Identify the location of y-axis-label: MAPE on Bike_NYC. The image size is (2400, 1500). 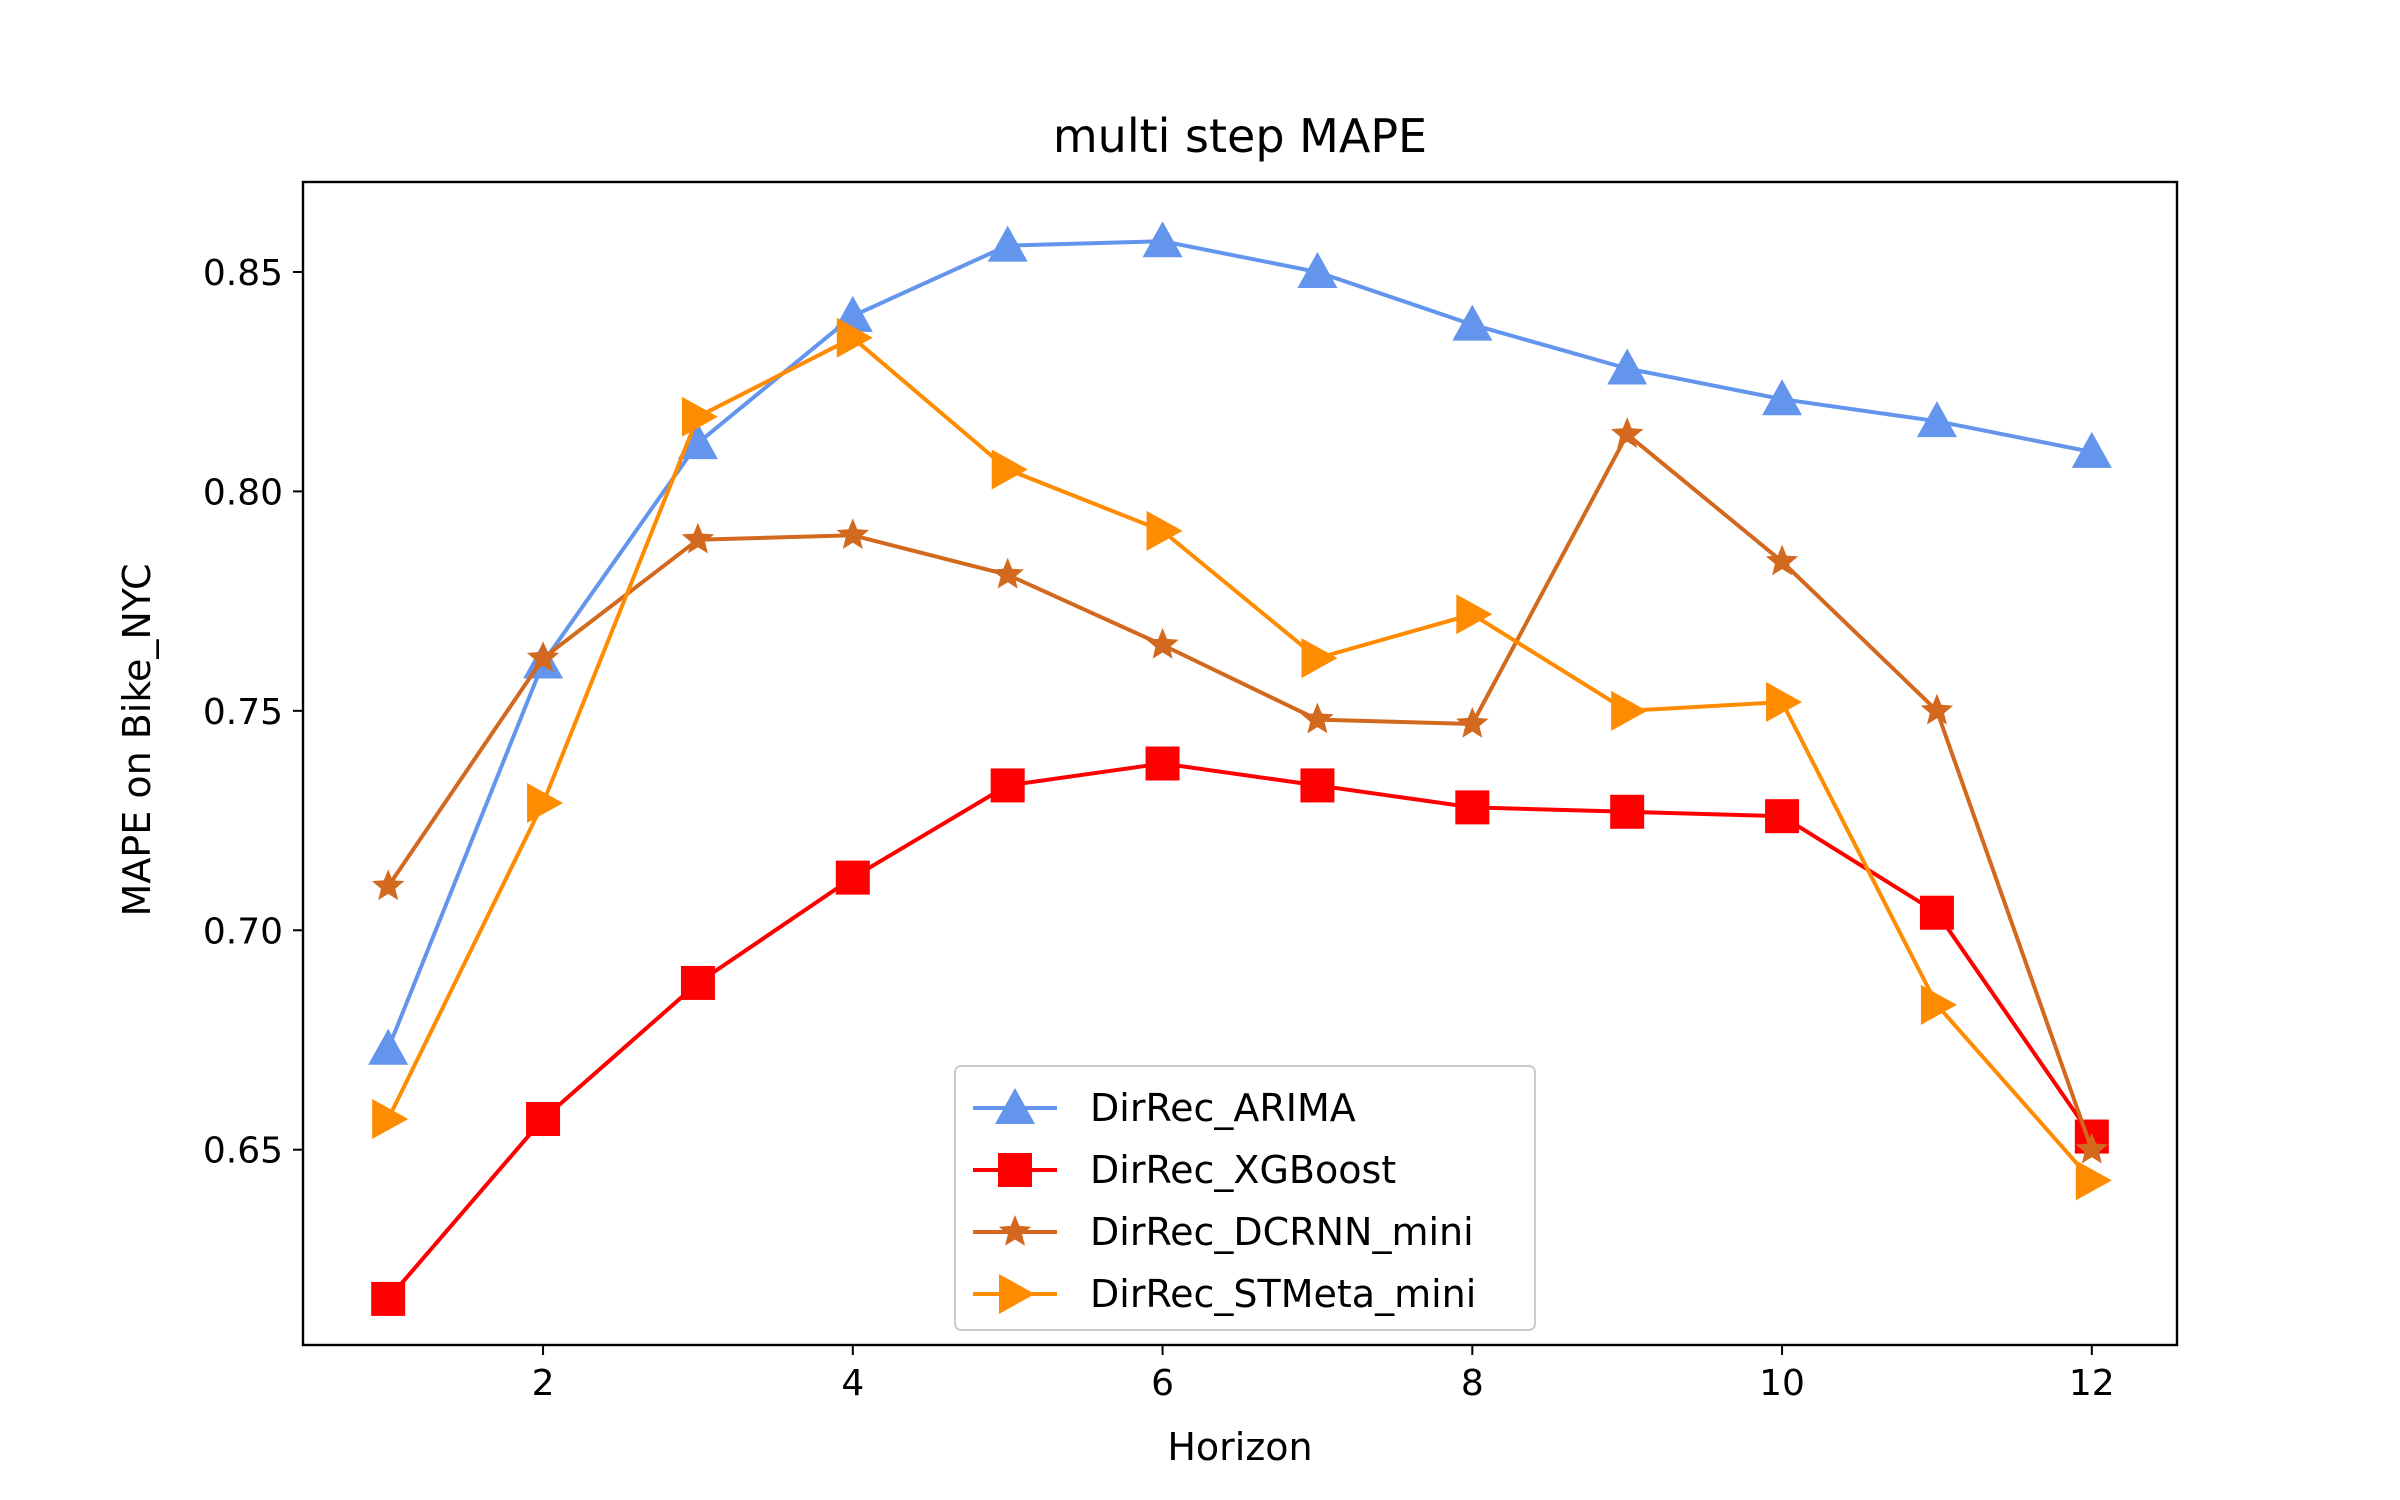
(137, 740).